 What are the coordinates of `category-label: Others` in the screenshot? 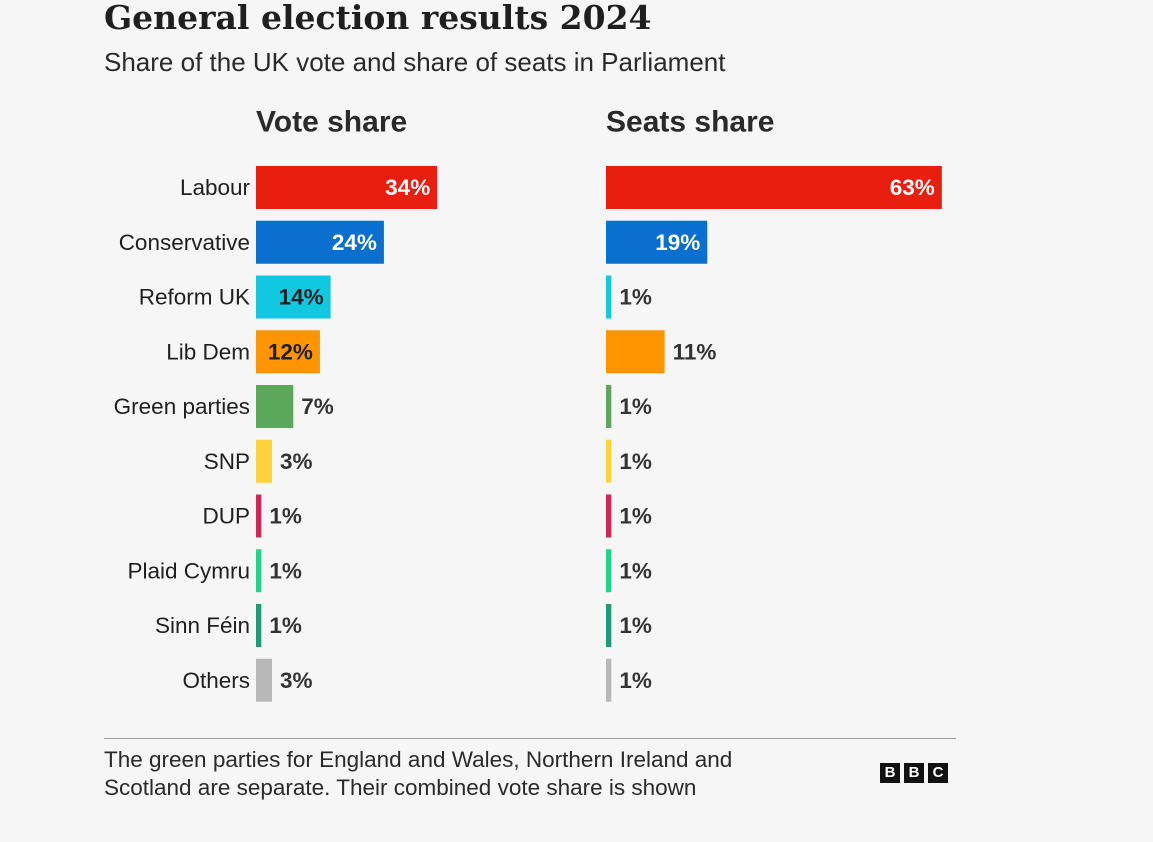 It's located at (216, 680).